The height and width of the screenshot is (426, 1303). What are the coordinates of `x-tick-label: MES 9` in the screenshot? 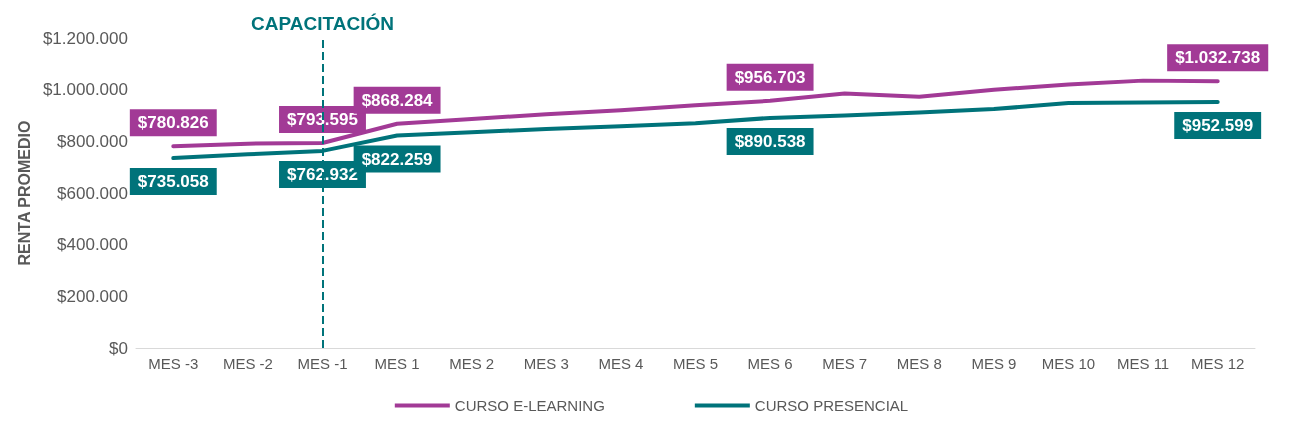 It's located at (994, 363).